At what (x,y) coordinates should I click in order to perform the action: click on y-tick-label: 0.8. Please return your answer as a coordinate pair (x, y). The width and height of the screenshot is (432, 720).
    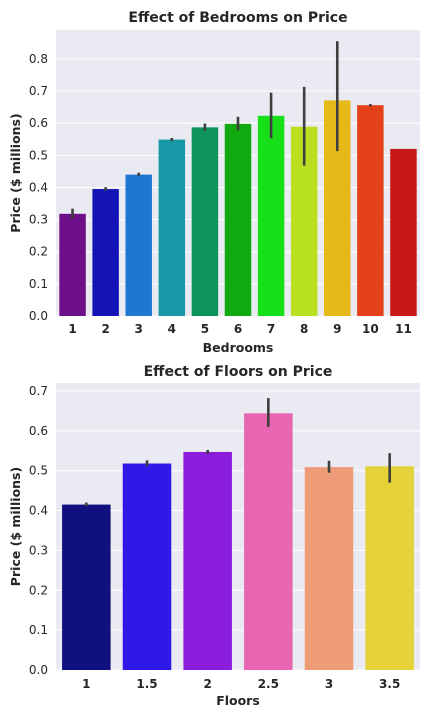
    Looking at the image, I should click on (38, 59).